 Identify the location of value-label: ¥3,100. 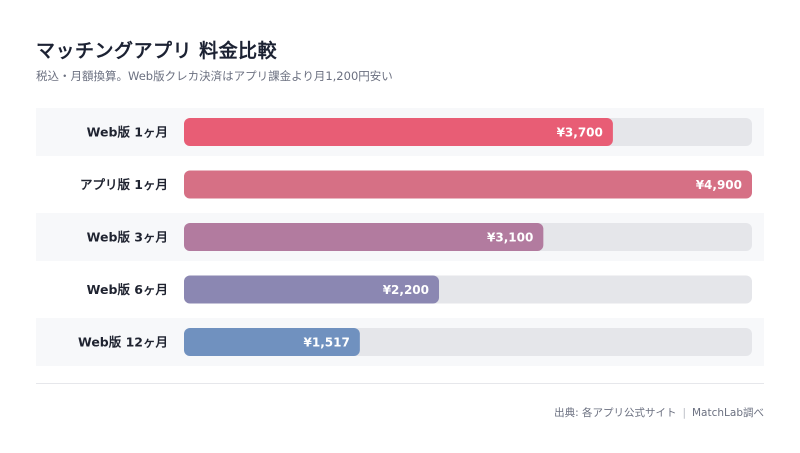
(510, 238).